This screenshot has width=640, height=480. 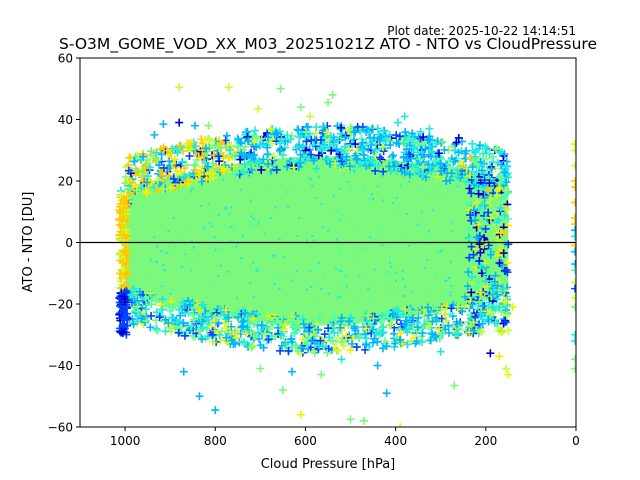 What do you see at coordinates (65, 59) in the screenshot?
I see `y-tick-label: 60` at bounding box center [65, 59].